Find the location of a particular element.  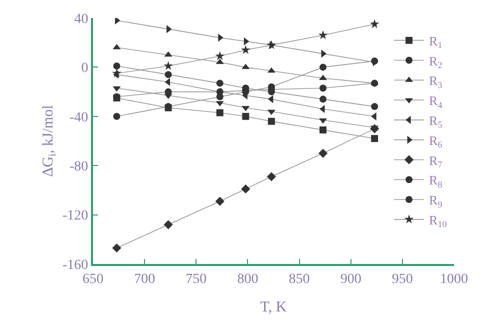

y-tick-label: -160 is located at coordinates (75, 265).